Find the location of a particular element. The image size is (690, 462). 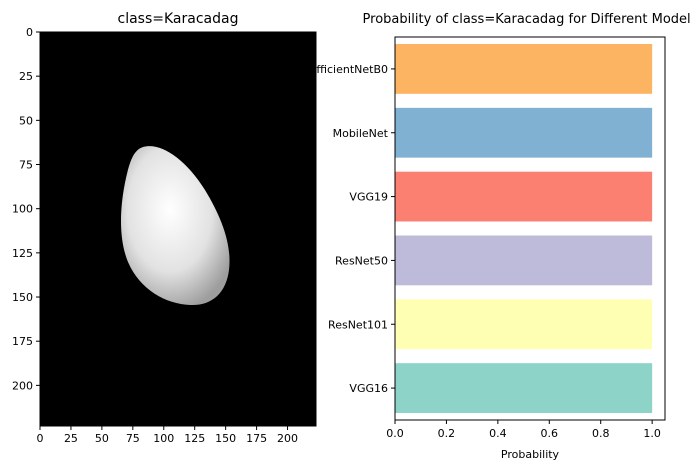

image-y-tick-label: 50 is located at coordinates (26, 120).